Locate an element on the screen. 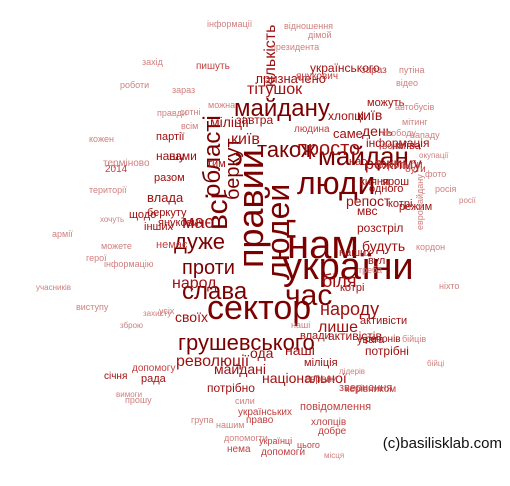 Image resolution: width=510 pixels, height=486 pixels. word: майдану is located at coordinates (282, 108).